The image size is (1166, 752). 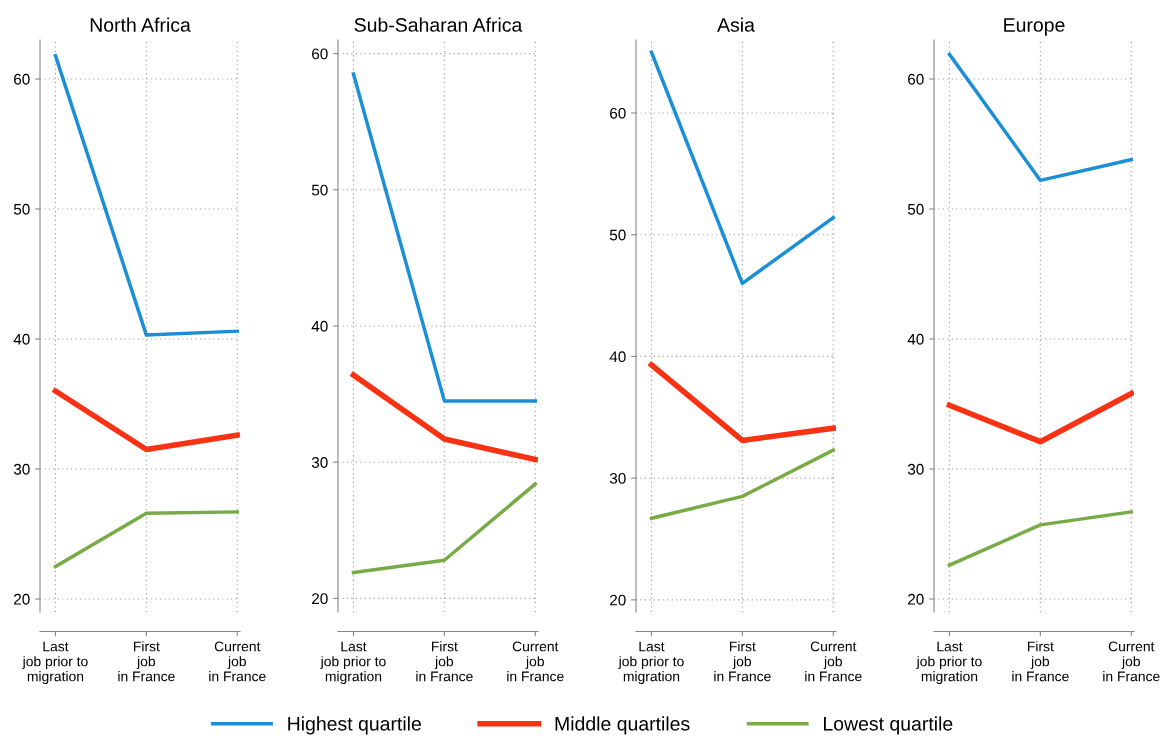 What do you see at coordinates (1034, 27) in the screenshot?
I see `chart-title: Europe` at bounding box center [1034, 27].